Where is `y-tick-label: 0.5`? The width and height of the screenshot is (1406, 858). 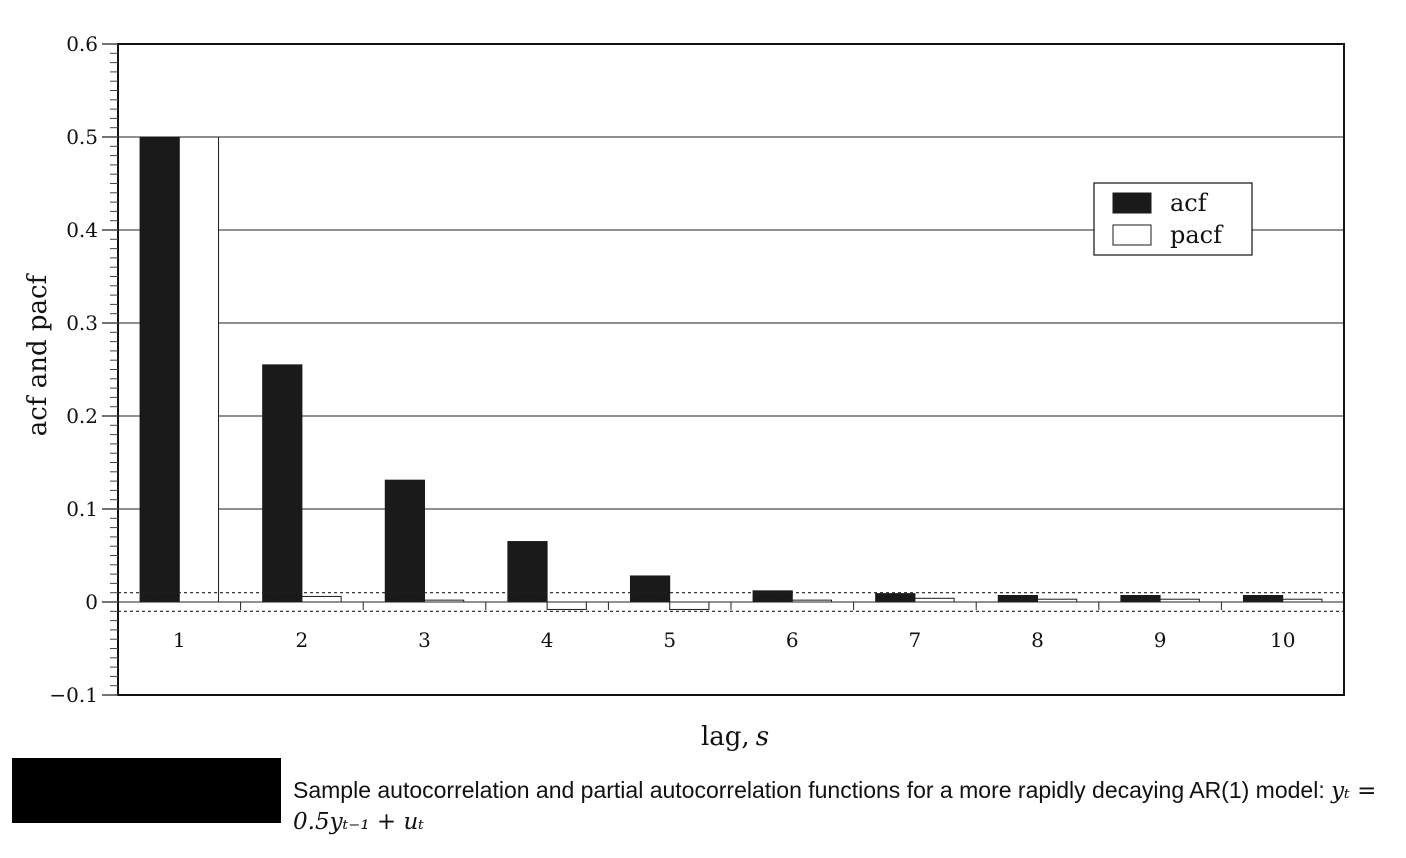 y-tick-label: 0.5 is located at coordinates (82, 137).